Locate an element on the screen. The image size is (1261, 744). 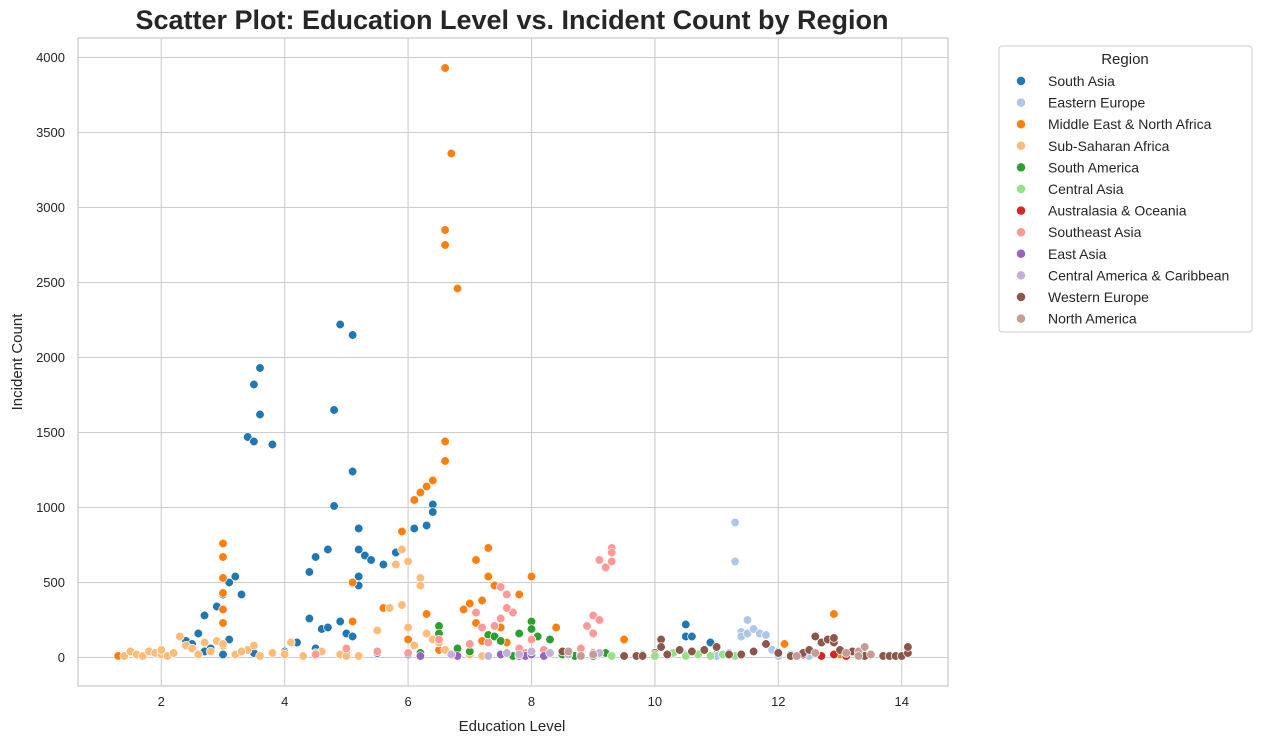
legend-label: East Asia is located at coordinates (1077, 254).